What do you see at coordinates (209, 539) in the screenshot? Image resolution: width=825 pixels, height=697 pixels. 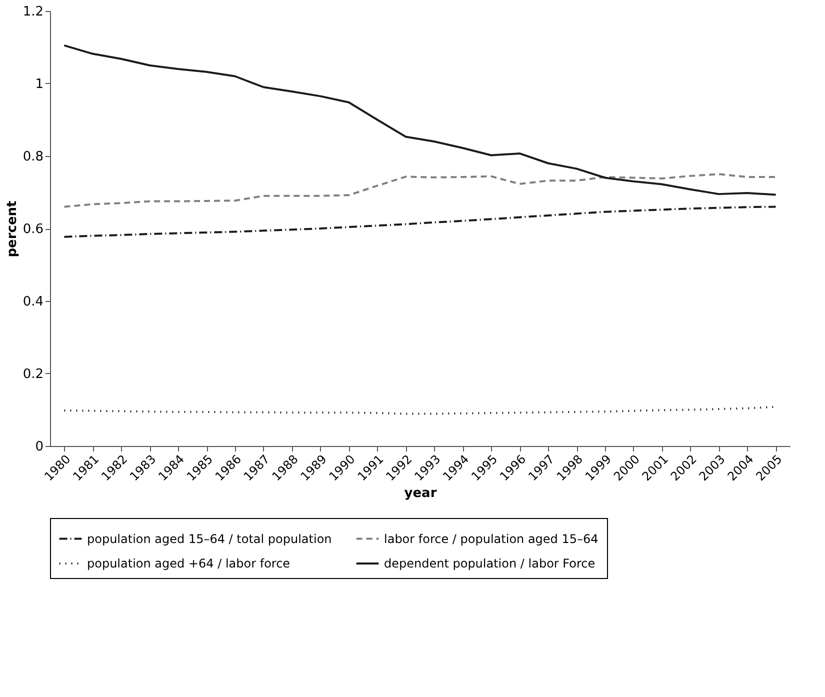 I see `legend-label: population aged 15–64 / total population` at bounding box center [209, 539].